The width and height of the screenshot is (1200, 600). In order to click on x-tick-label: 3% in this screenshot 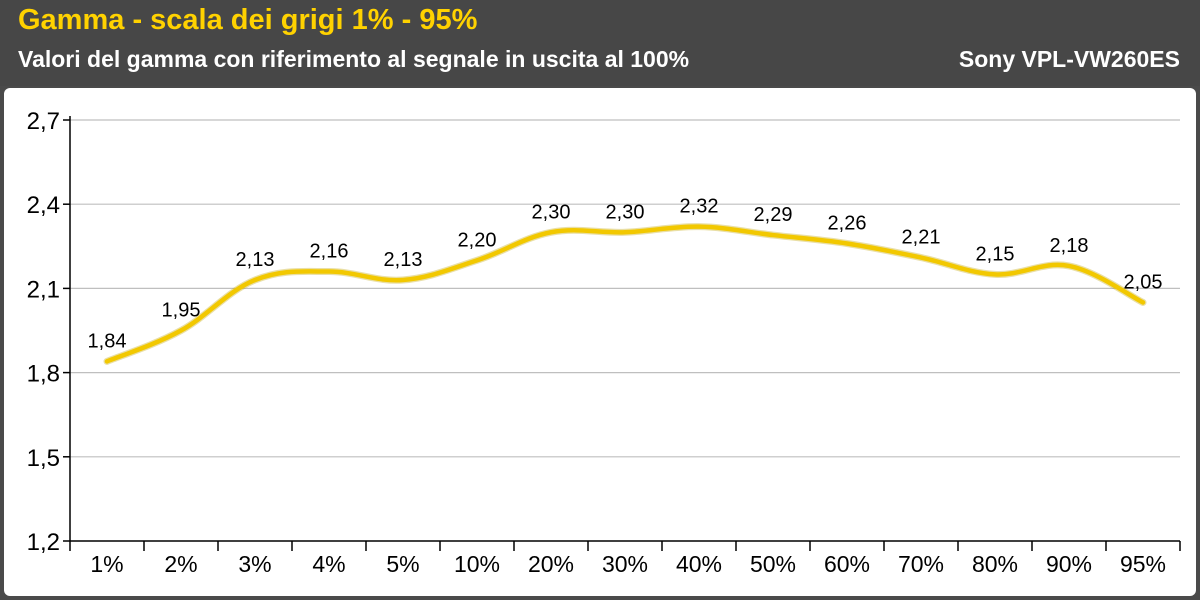, I will do `click(254, 564)`.